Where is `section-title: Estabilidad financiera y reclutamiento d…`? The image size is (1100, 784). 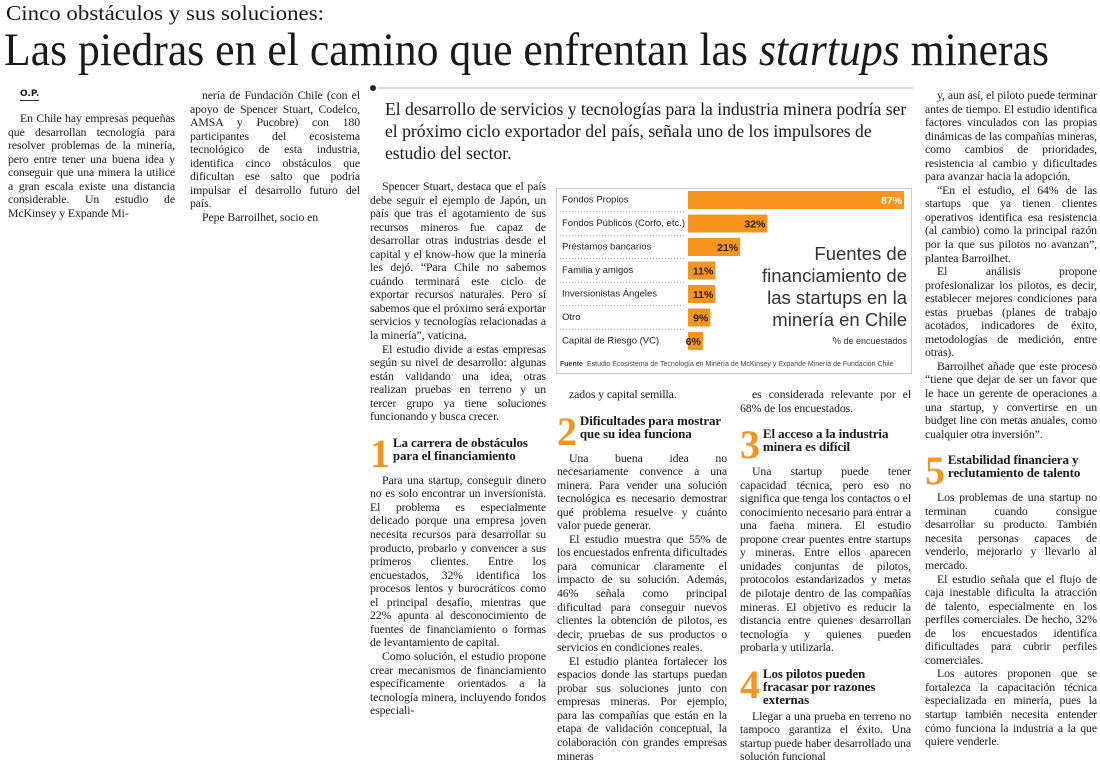
section-title: Estabilidad financiera y reclutamiento d… is located at coordinates (1014, 467).